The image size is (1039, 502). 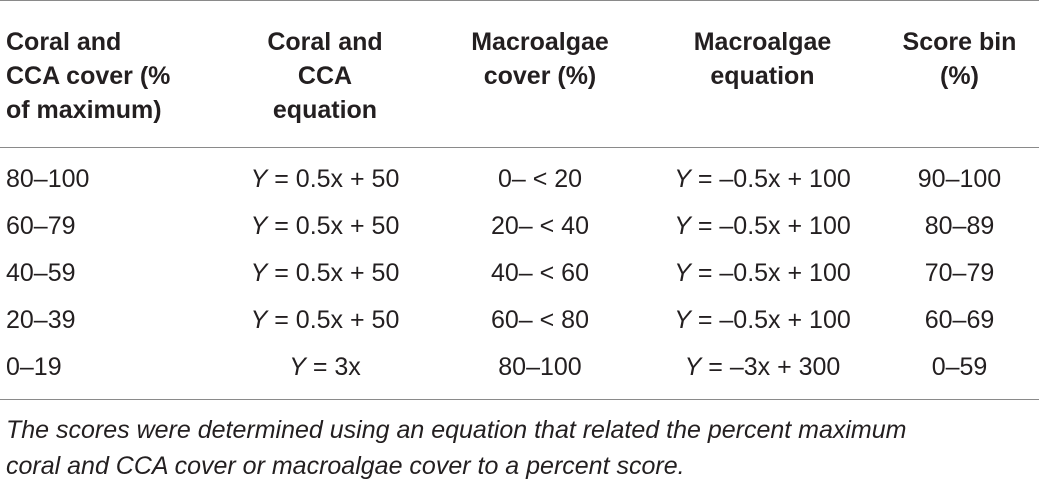 I want to click on header-line: (%), so click(x=959, y=76).